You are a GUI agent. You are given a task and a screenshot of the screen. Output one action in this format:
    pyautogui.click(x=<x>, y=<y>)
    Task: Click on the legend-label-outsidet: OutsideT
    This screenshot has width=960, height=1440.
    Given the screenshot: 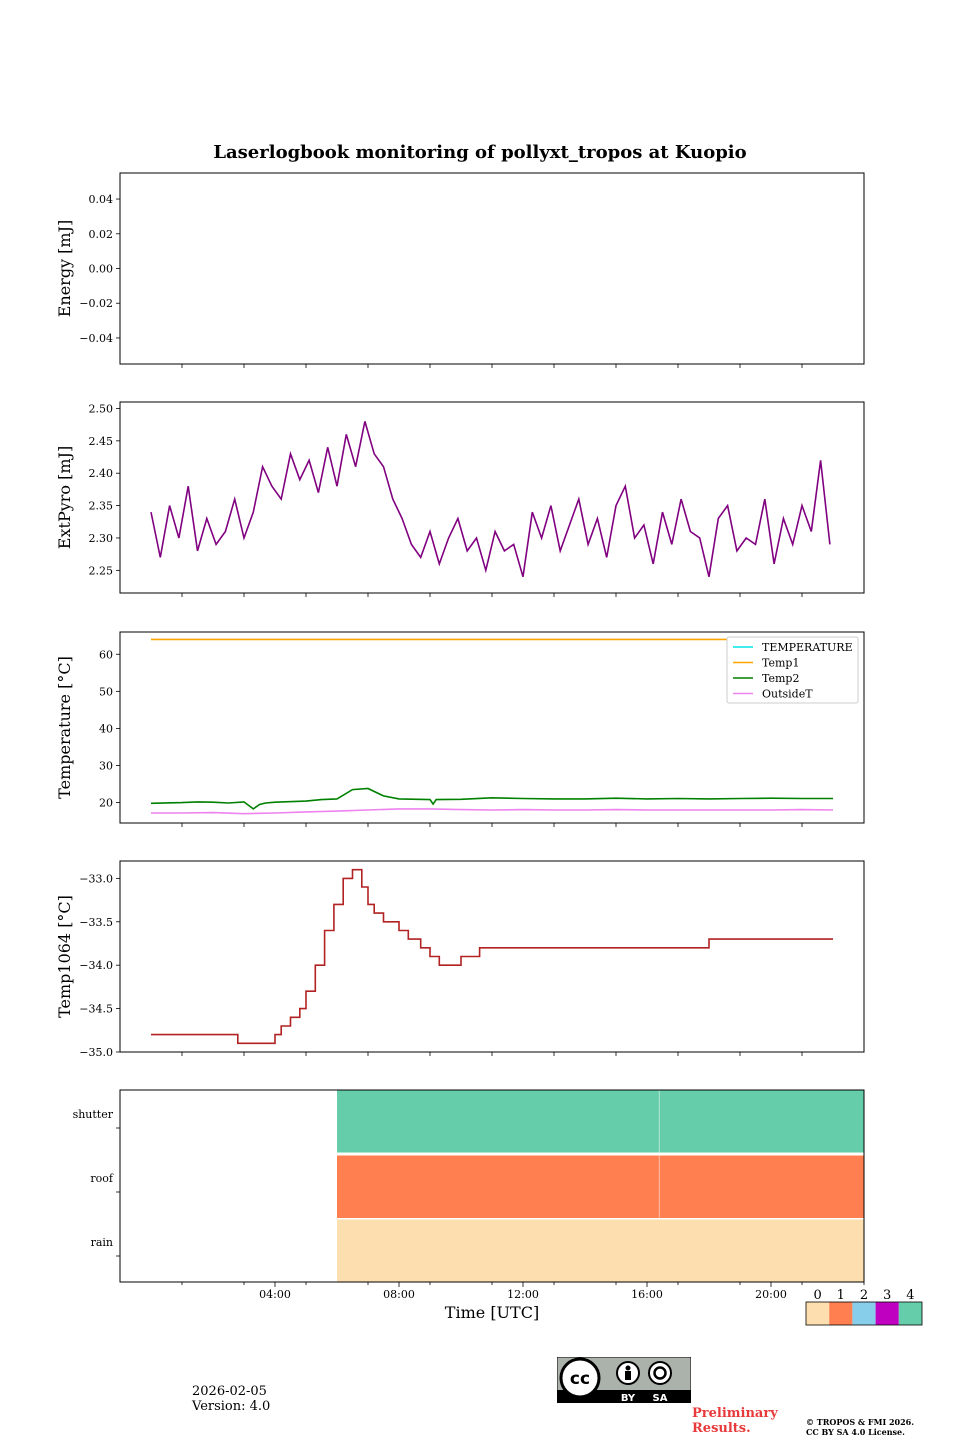 What is the action you would take?
    pyautogui.click(x=787, y=694)
    